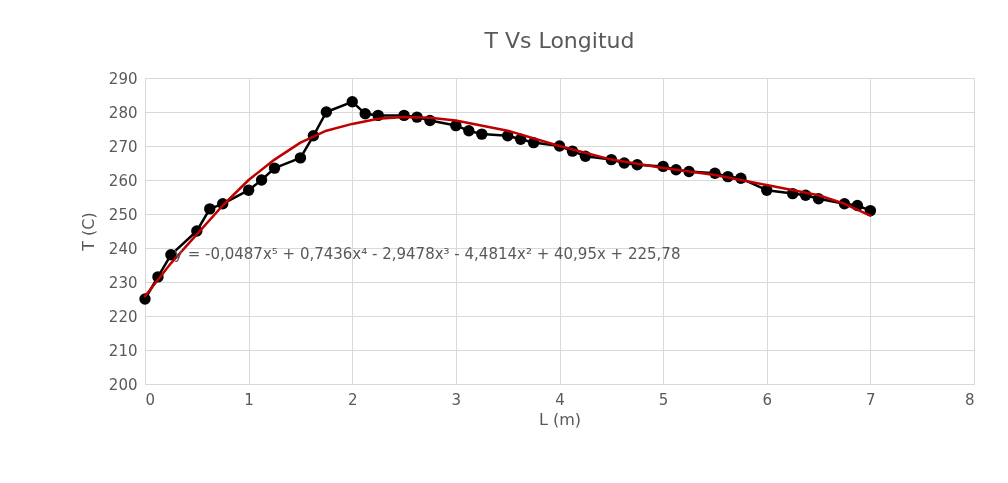 This screenshot has height=483, width=1008. Describe the element at coordinates (150, 399) in the screenshot. I see `x-tick-label: 0` at that location.